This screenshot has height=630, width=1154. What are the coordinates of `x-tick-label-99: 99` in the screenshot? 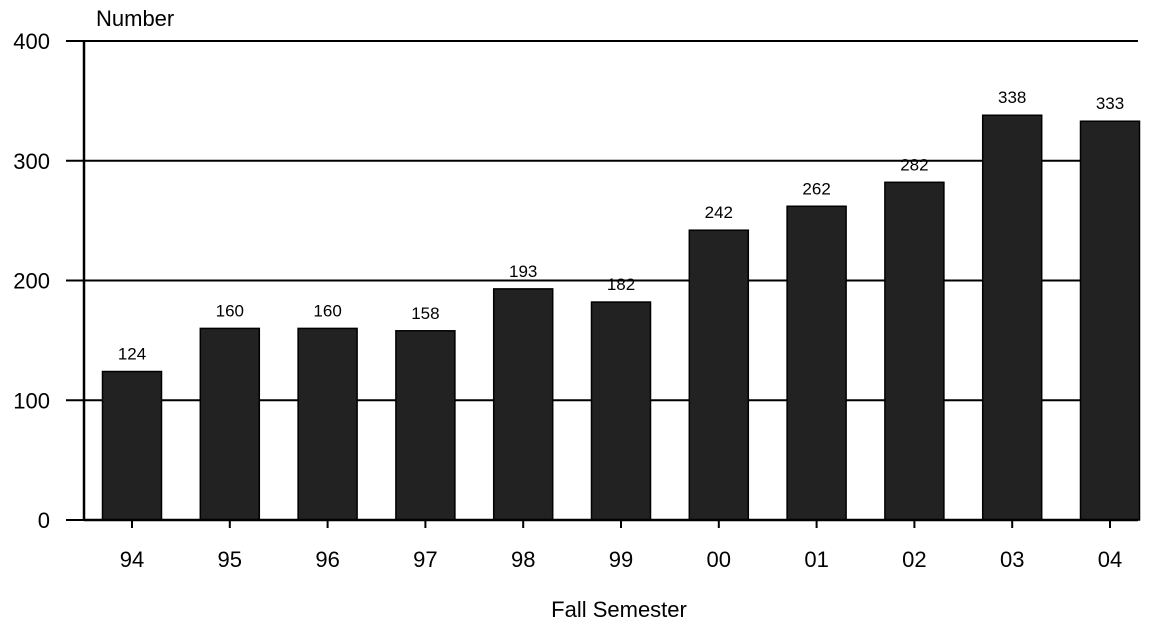 It's located at (621, 559).